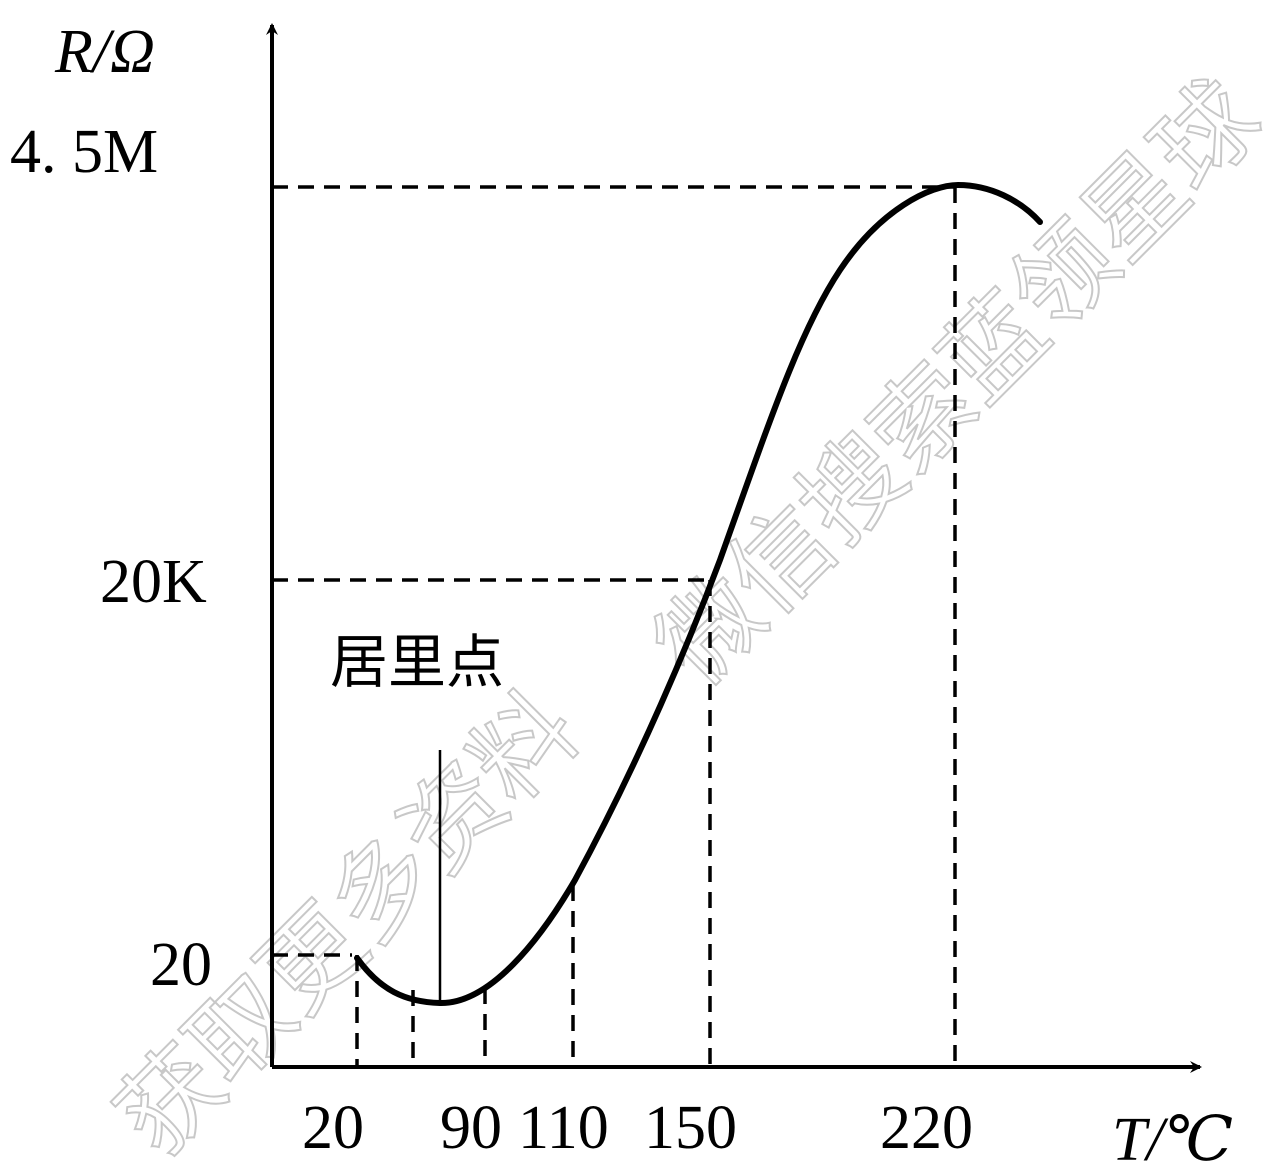 Image resolution: width=1268 pixels, height=1171 pixels. Describe the element at coordinates (153, 582) in the screenshot. I see `y-tick-label-20k: 20K` at that location.